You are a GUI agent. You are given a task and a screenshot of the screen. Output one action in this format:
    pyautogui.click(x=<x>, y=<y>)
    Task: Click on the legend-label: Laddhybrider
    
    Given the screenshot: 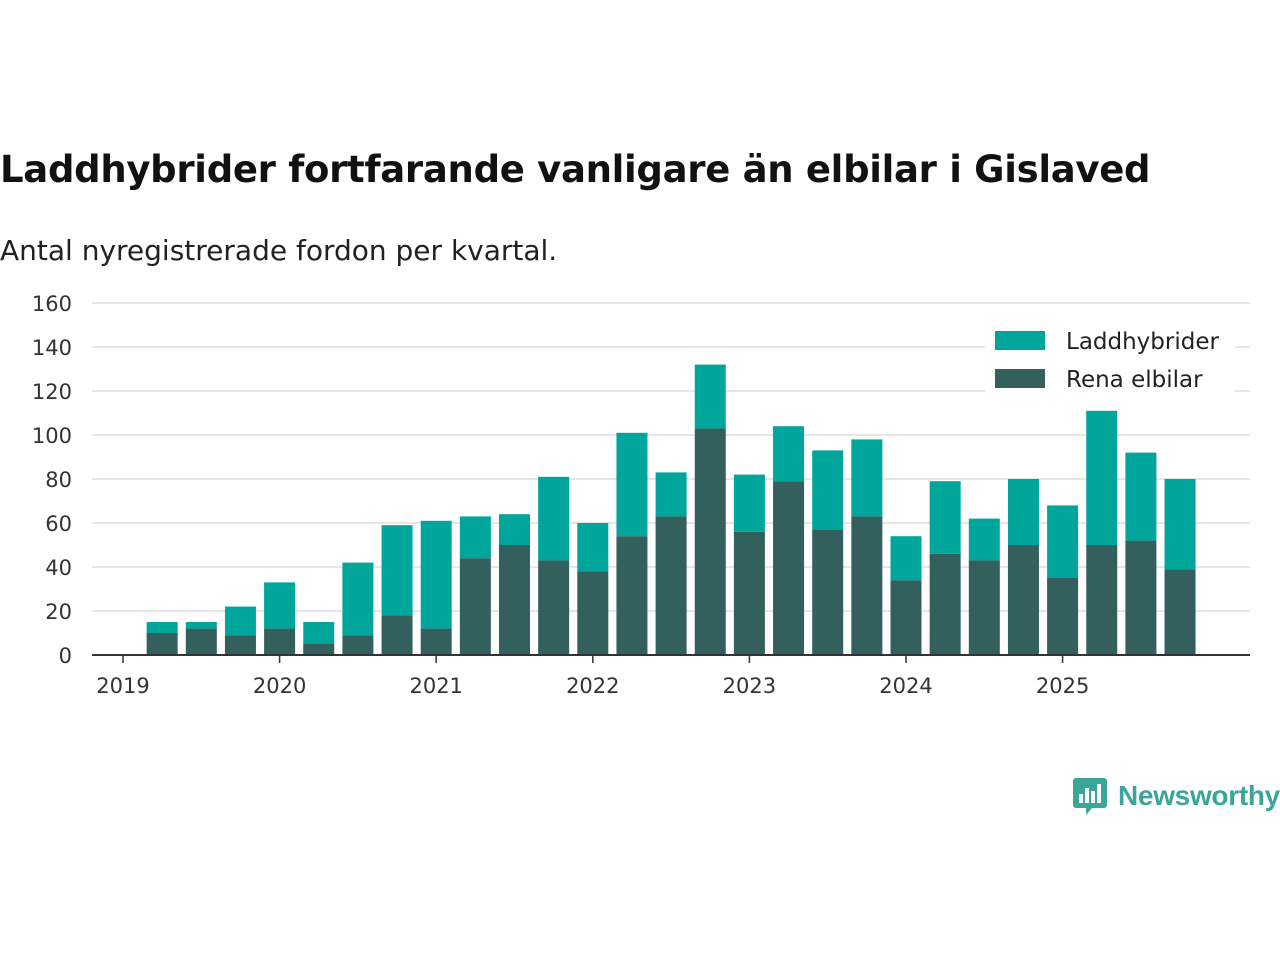 What is the action you would take?
    pyautogui.click(x=1142, y=342)
    